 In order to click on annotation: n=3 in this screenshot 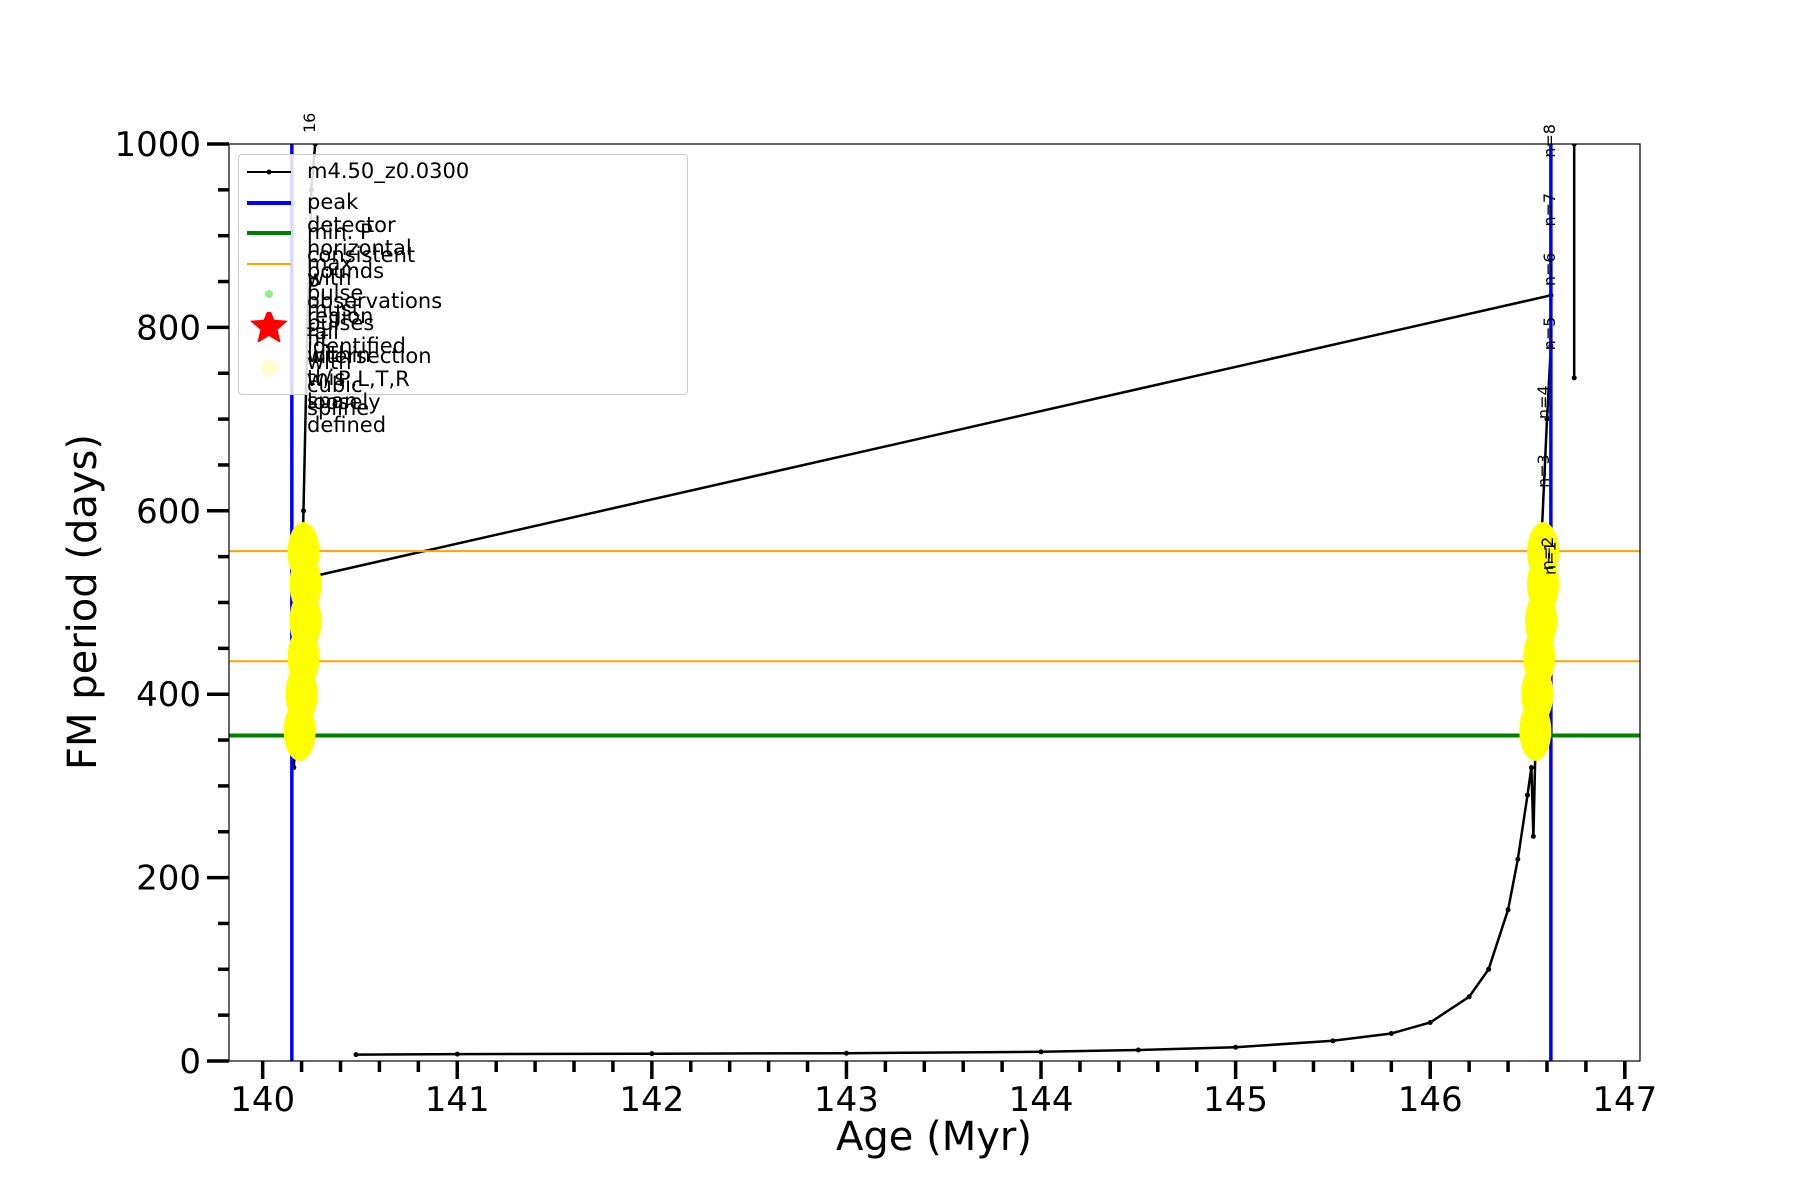, I will do `click(1543, 471)`.